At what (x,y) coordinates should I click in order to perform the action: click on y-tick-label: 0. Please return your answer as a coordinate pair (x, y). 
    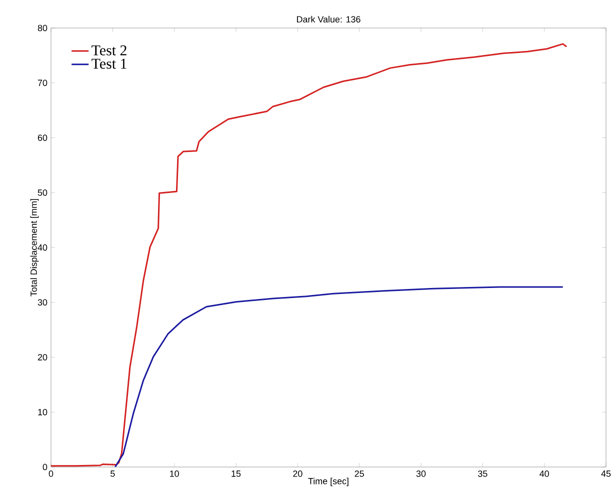
    Looking at the image, I should click on (45, 467).